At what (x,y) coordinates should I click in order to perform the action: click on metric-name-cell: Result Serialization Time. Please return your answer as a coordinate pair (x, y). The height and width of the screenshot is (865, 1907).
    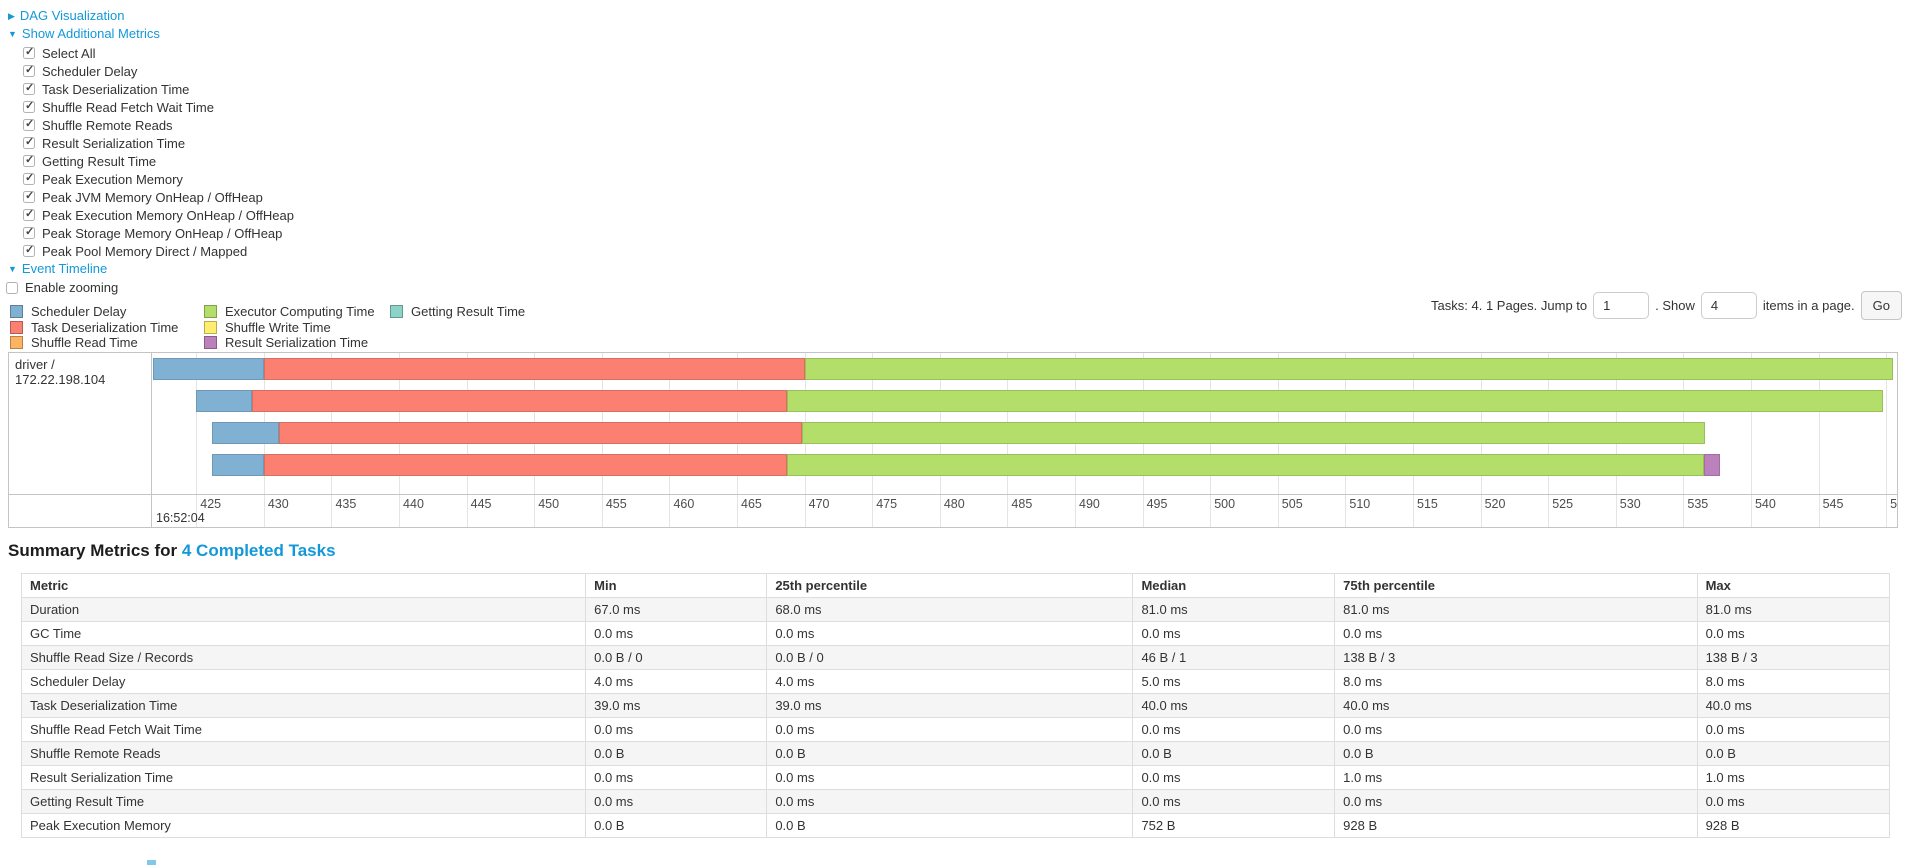
    Looking at the image, I should click on (303, 777).